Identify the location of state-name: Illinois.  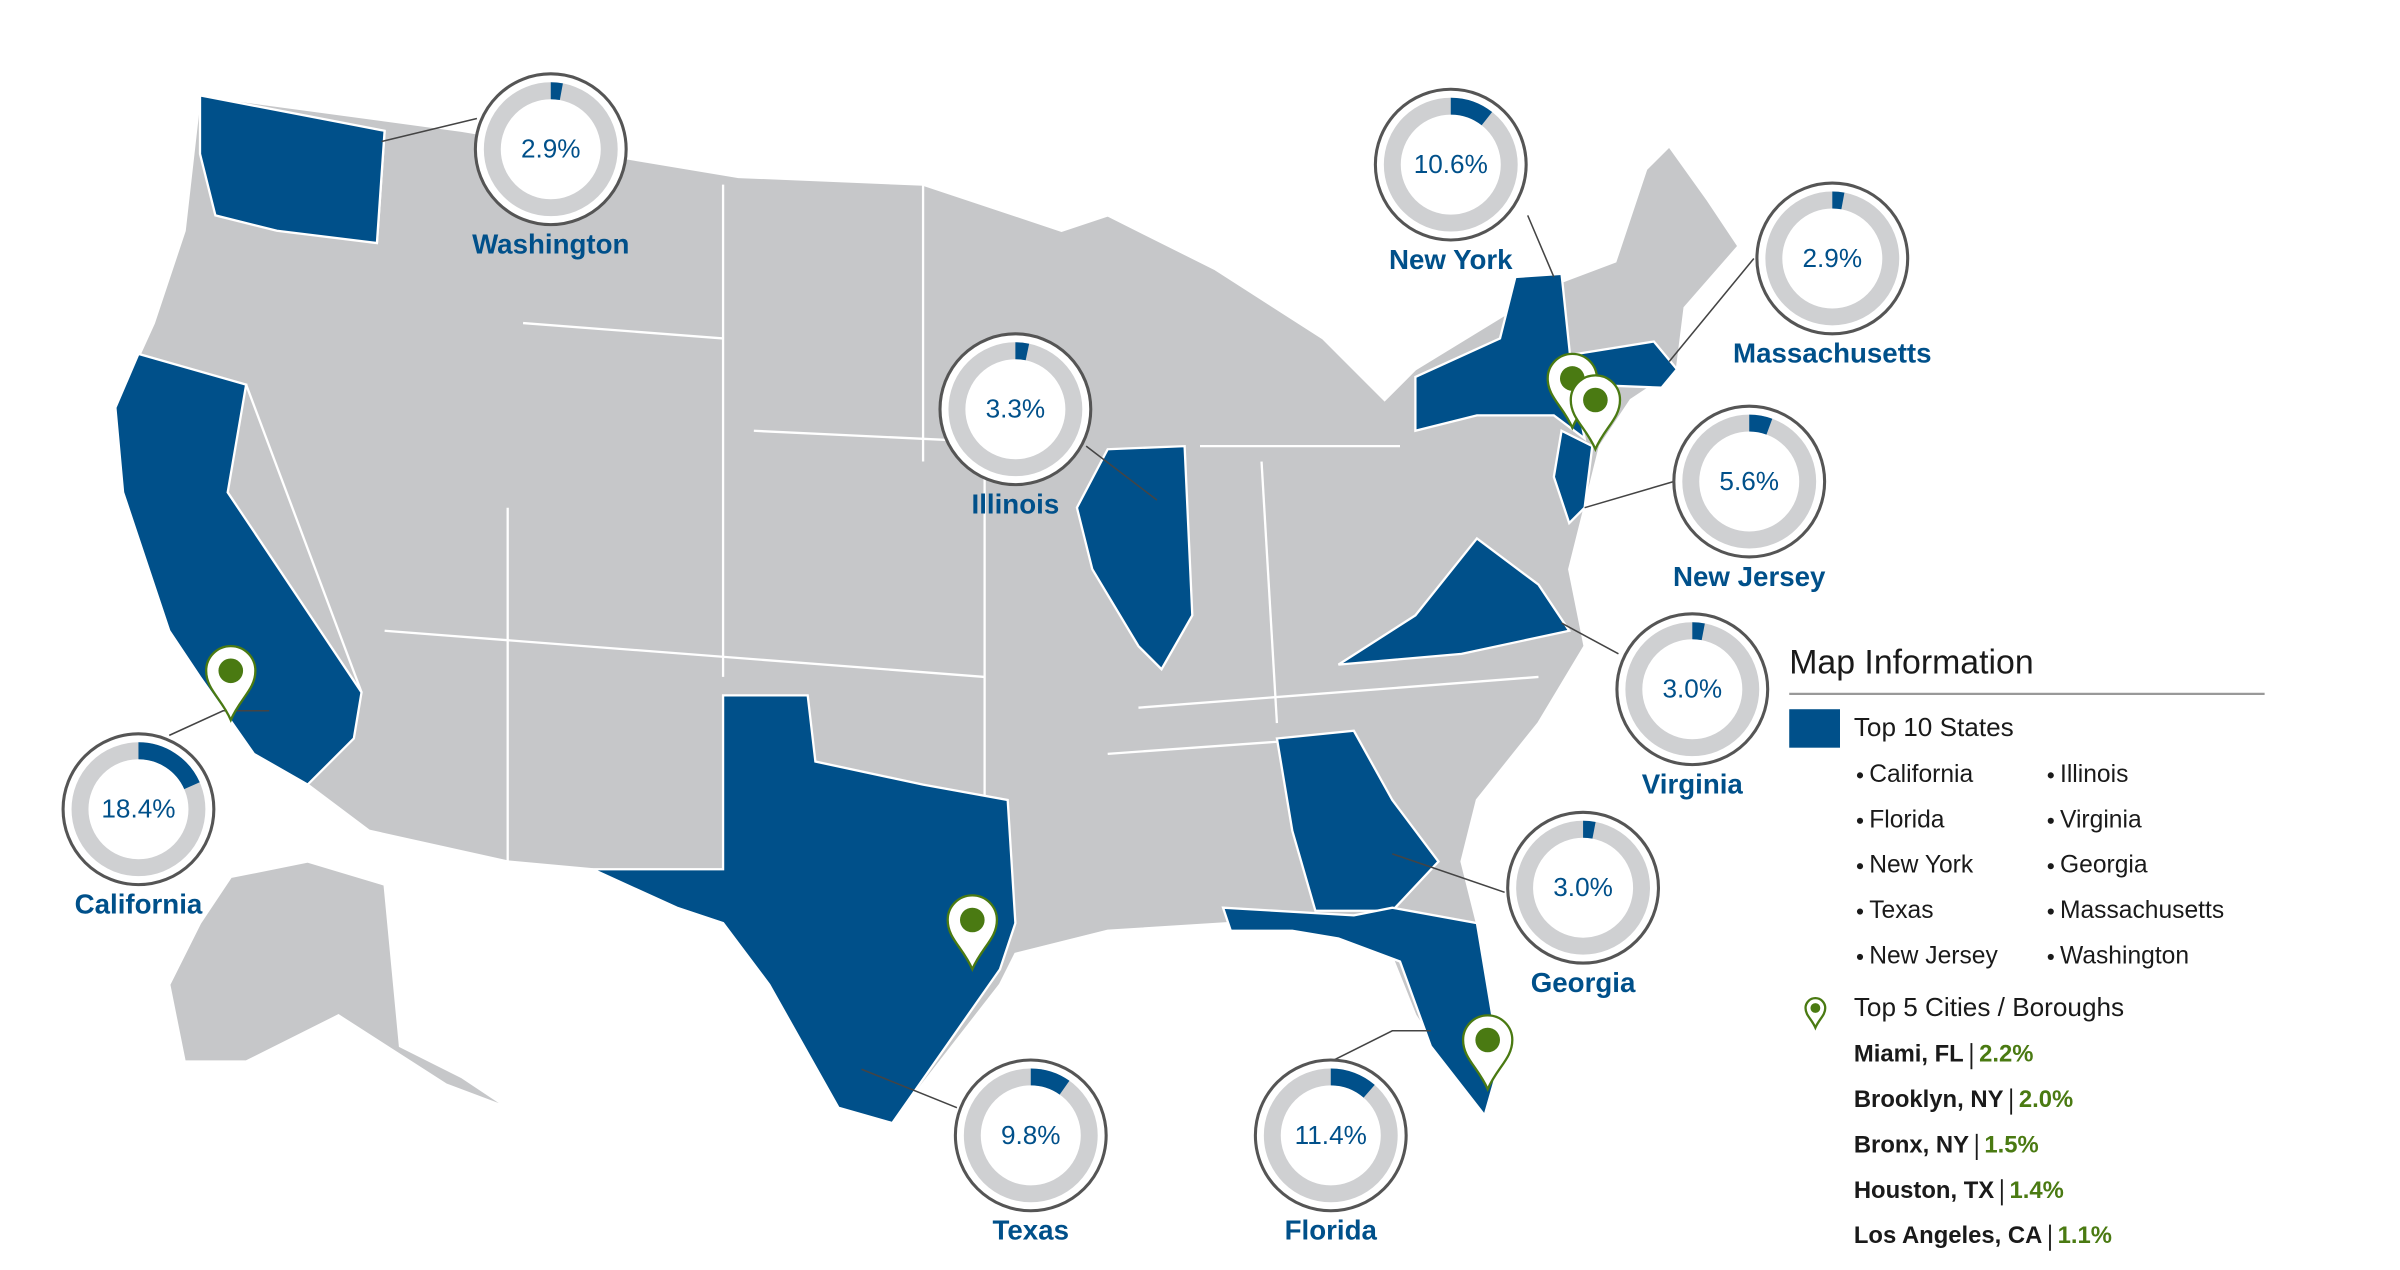
(1016, 503).